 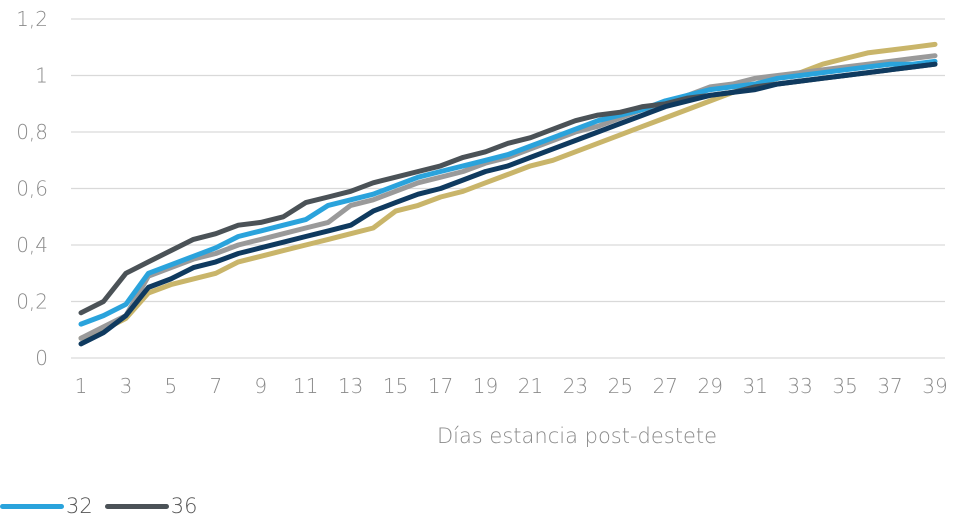 What do you see at coordinates (171, 386) in the screenshot?
I see `x-tick-label: 5` at bounding box center [171, 386].